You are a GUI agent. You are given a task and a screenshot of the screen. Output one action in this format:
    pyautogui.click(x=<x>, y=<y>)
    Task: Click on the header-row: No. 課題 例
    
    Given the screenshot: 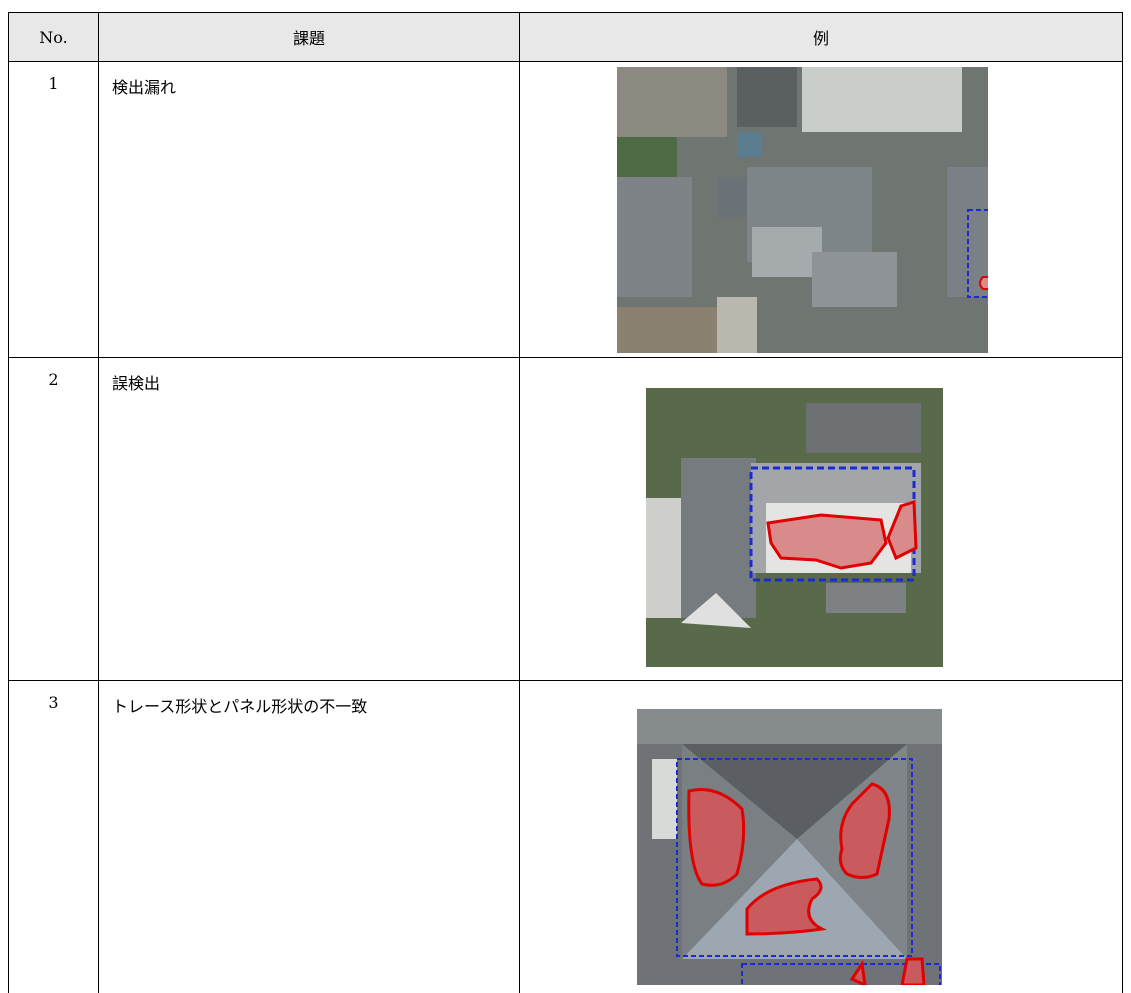 What is the action you would take?
    pyautogui.click(x=565, y=37)
    